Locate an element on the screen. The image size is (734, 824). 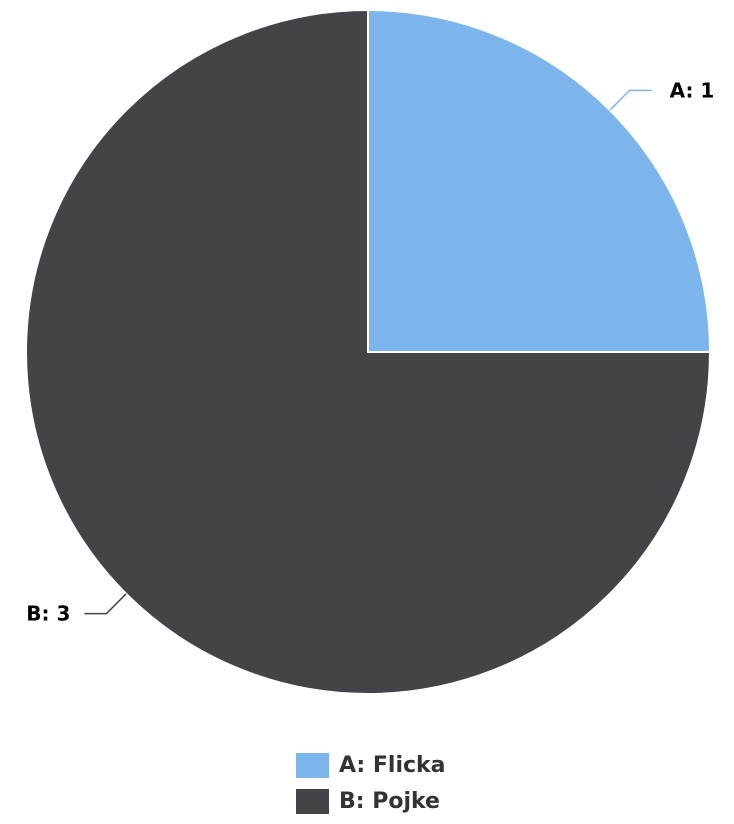
data-label-b: B: 3 is located at coordinates (48, 614).